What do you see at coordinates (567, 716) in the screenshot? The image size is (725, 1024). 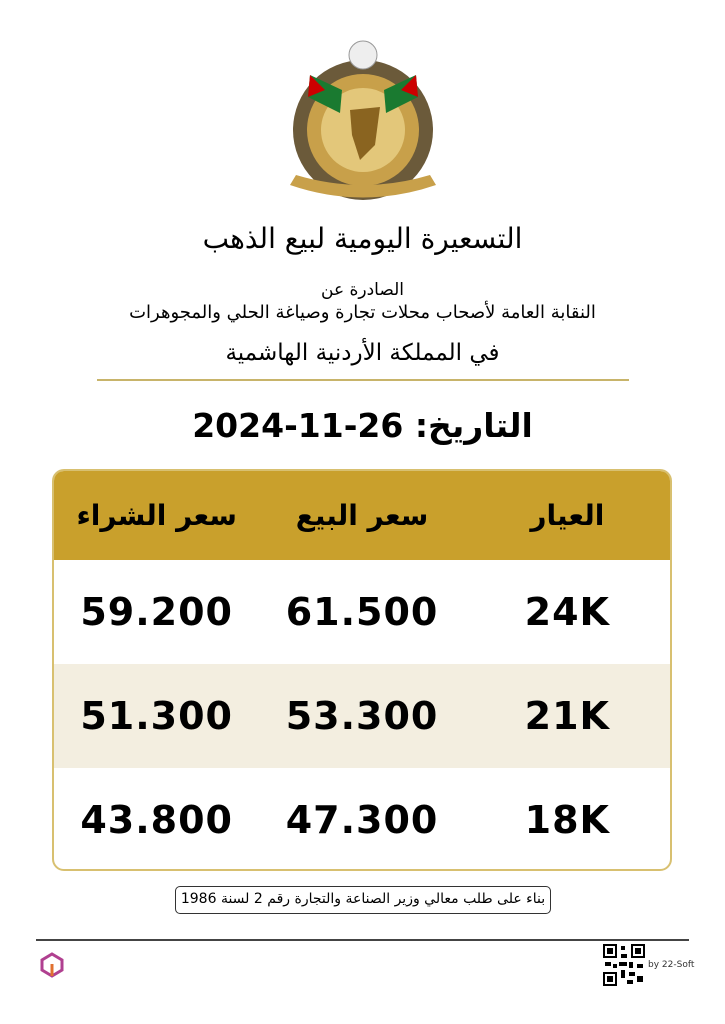 I see `karat: 21K` at bounding box center [567, 716].